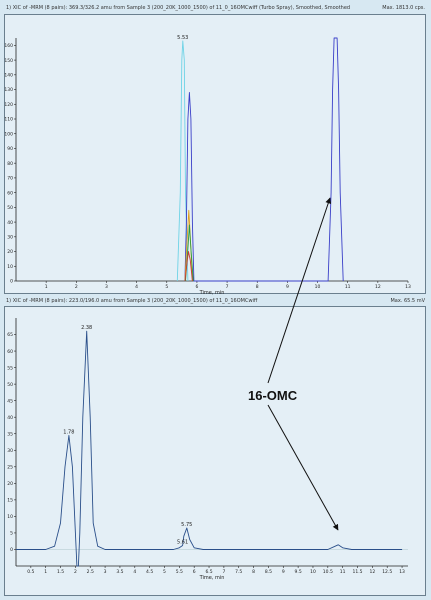 This screenshot has height=600, width=431. I want to click on chart-0-x-tick-label: 1, so click(46, 287).